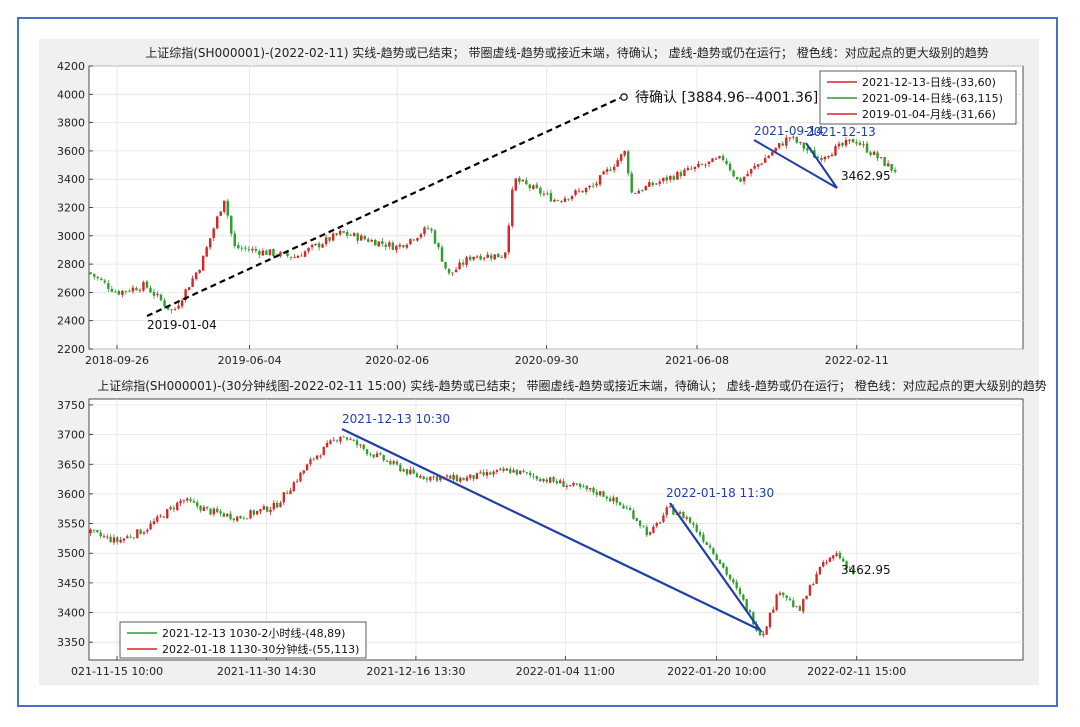 The height and width of the screenshot is (727, 1080). What do you see at coordinates (71, 524) in the screenshot?
I see `bottom-ytick-label: 3550` at bounding box center [71, 524].